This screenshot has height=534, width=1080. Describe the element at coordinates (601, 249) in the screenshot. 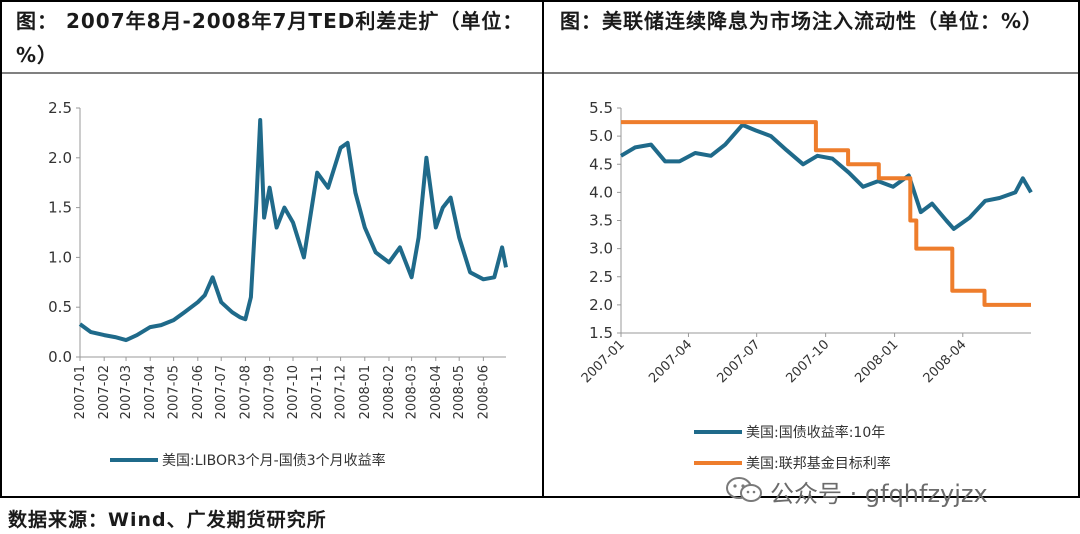

I see `y-tick-label: 3.0` at that location.